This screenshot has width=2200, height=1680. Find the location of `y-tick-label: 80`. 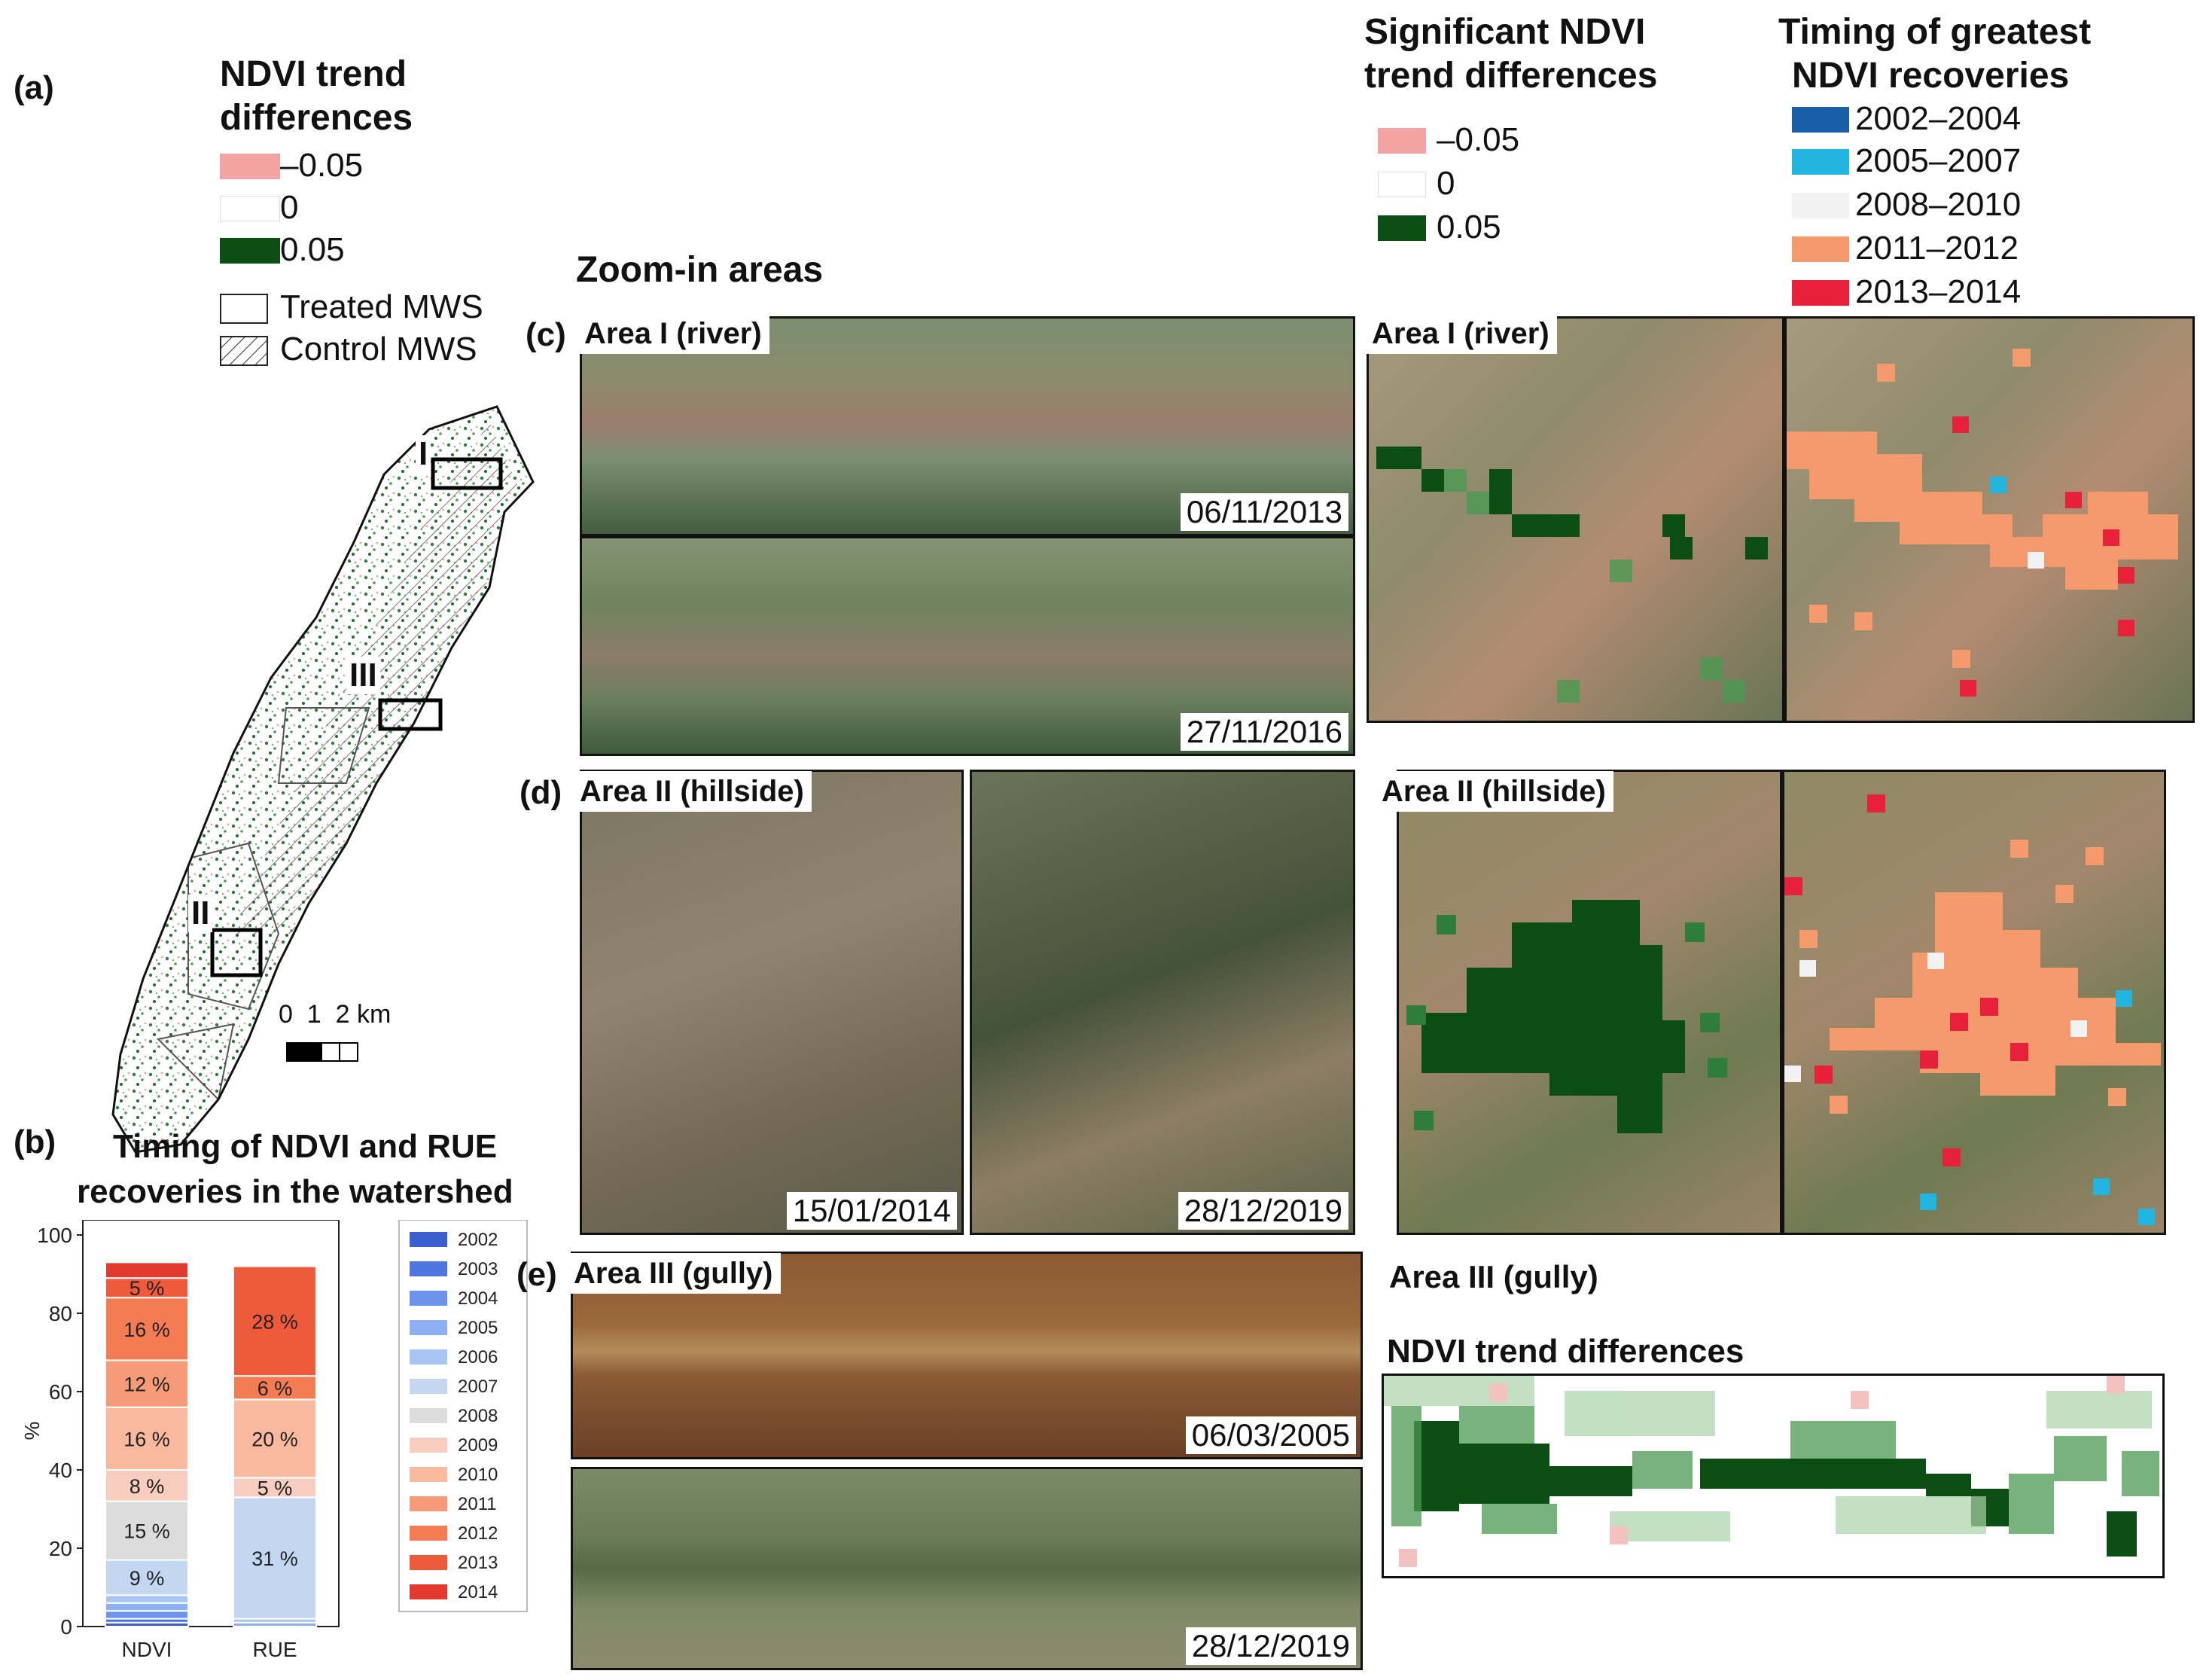

y-tick-label: 80 is located at coordinates (60, 1313).